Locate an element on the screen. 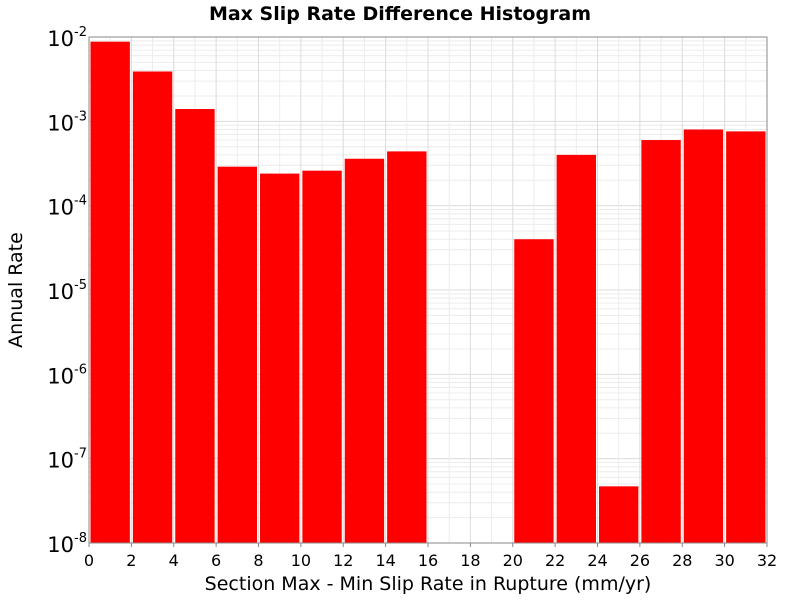 The width and height of the screenshot is (800, 600). x-tick-label: 28 is located at coordinates (682, 560).